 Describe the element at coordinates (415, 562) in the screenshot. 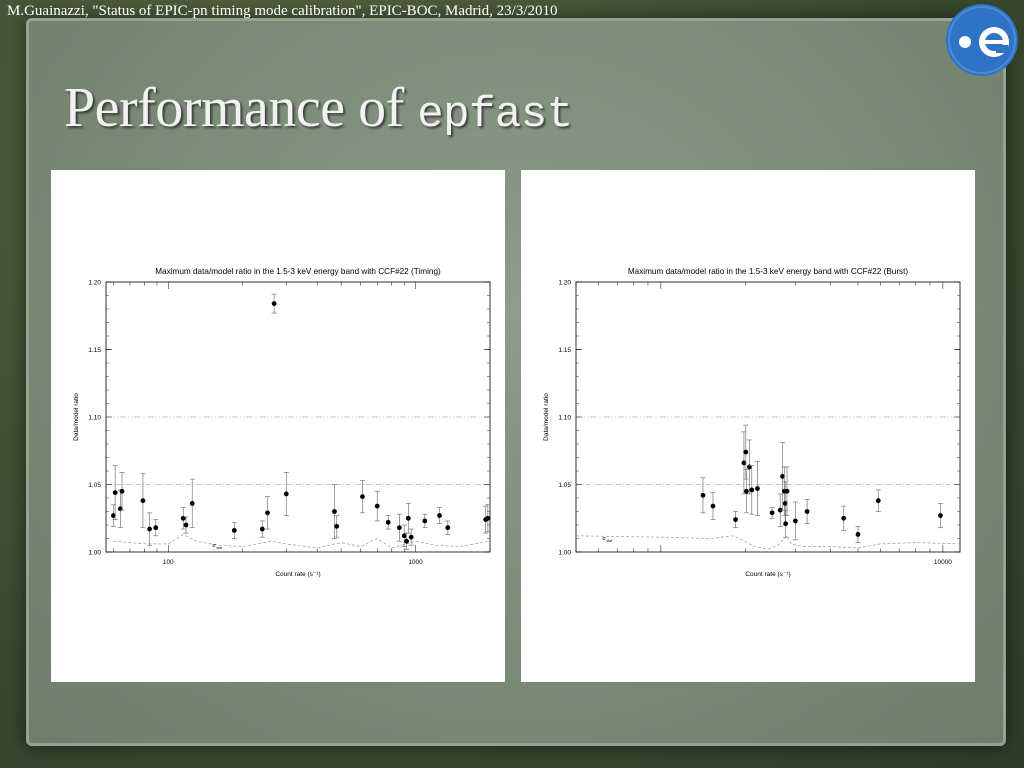

I see `x-tick-label: 1000` at that location.